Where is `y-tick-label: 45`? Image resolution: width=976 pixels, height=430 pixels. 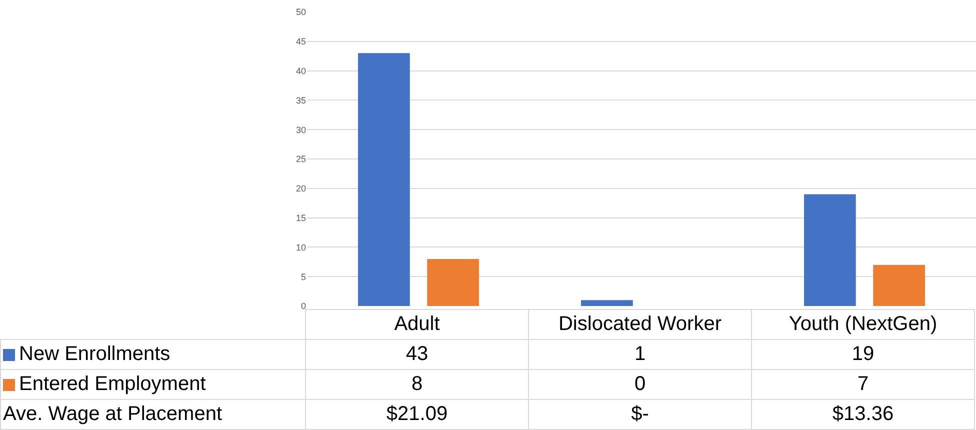 y-tick-label: 45 is located at coordinates (301, 41).